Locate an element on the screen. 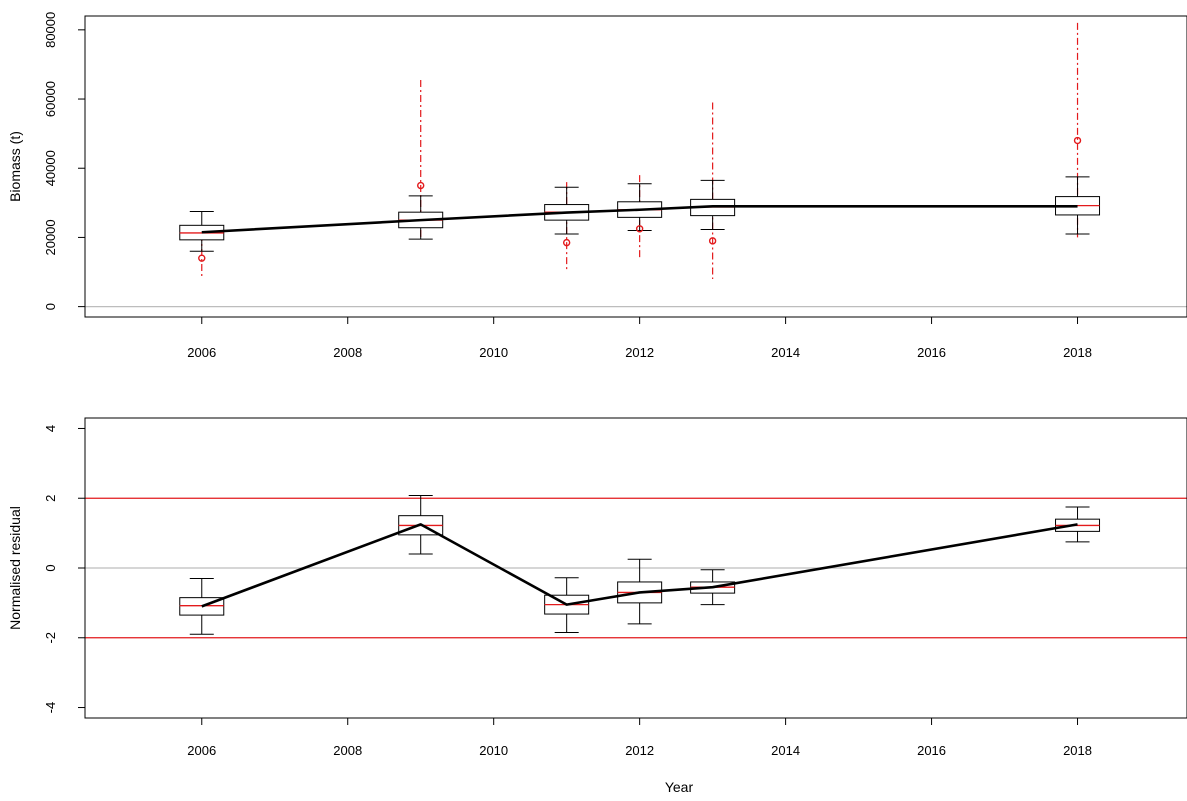  x-axis-label: Year is located at coordinates (679, 787).